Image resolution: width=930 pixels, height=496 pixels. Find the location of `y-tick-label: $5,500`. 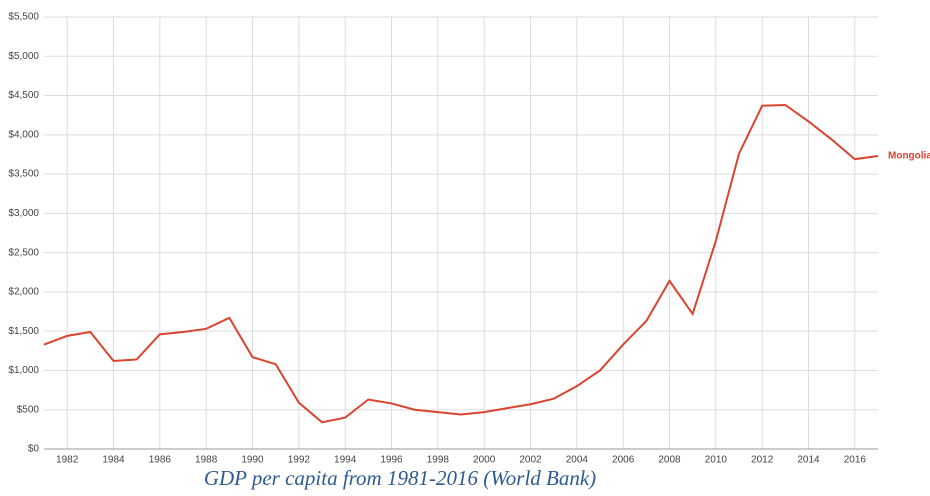

y-tick-label: $5,500 is located at coordinates (23, 17).